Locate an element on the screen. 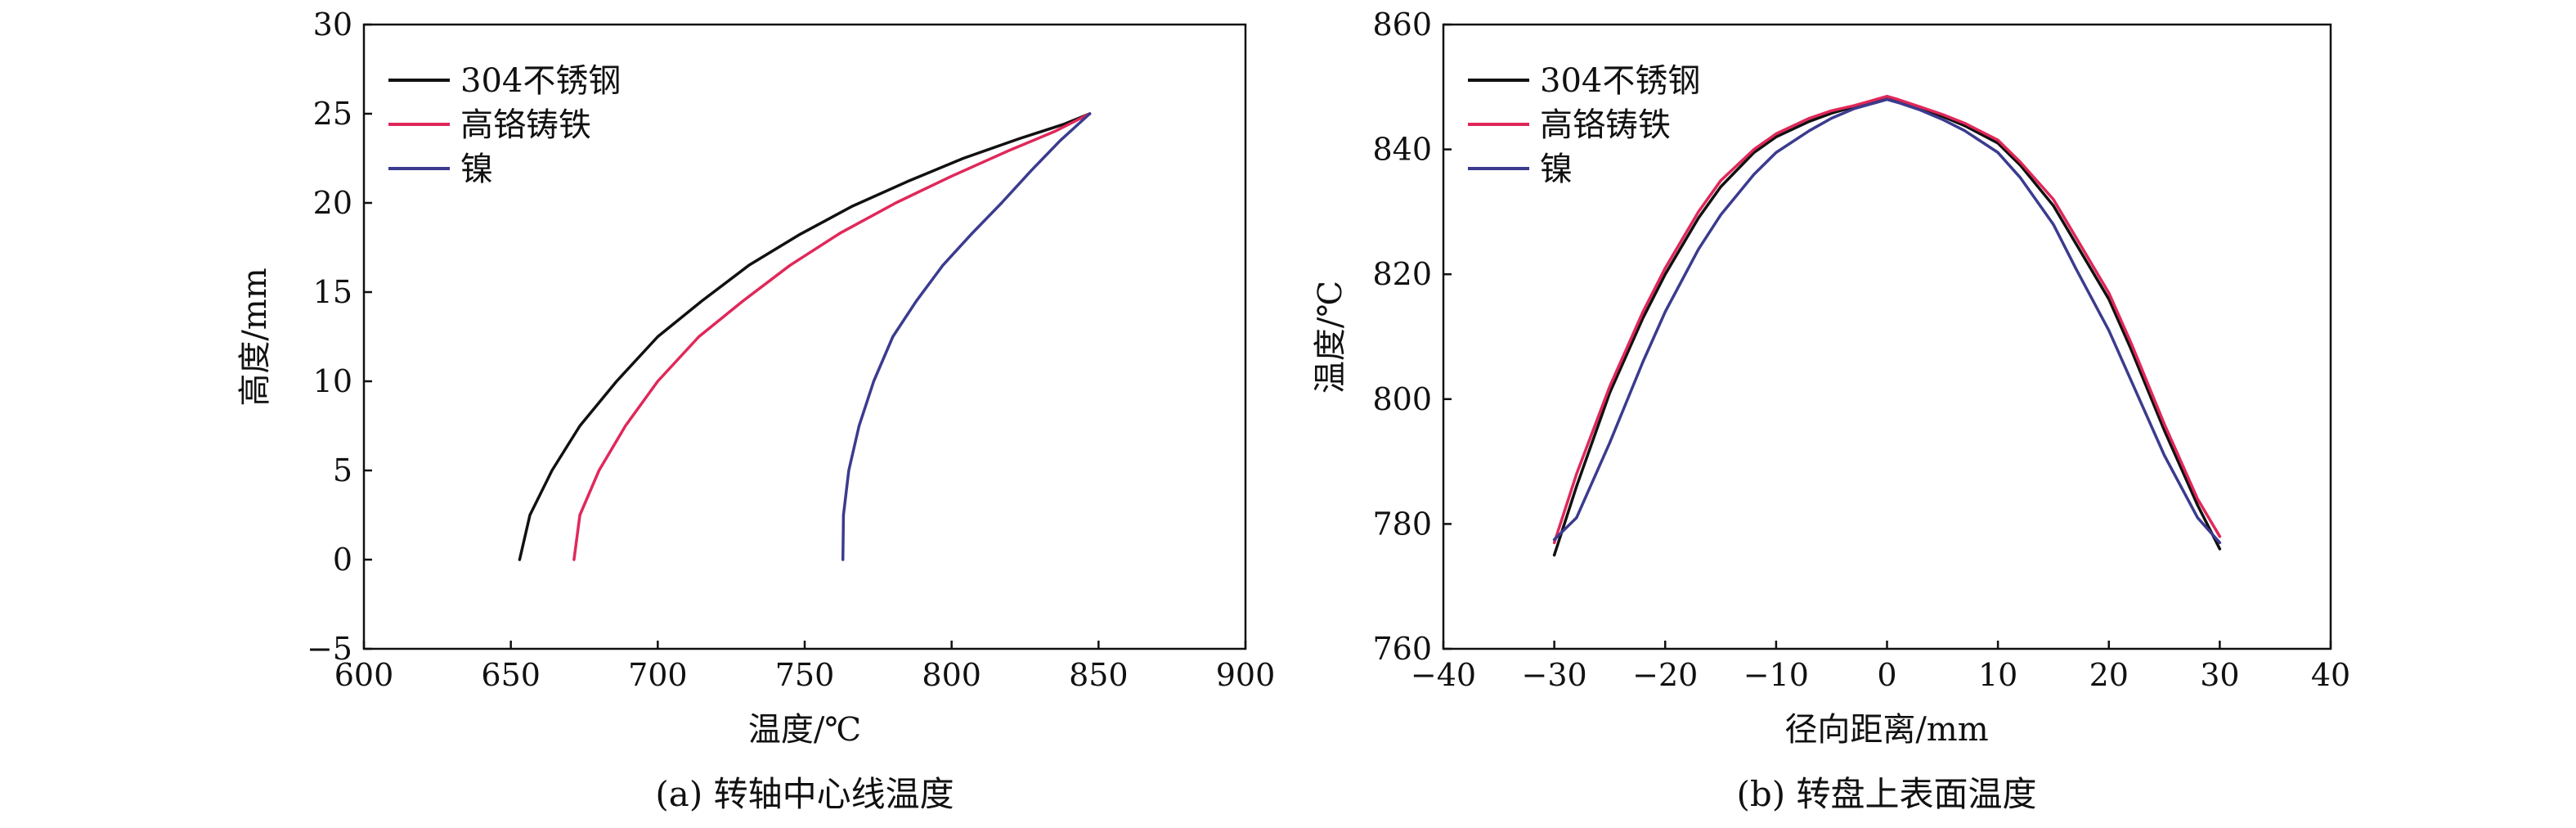 Image resolution: width=2576 pixels, height=828 pixels. y-tick-label: 15 is located at coordinates (333, 292).